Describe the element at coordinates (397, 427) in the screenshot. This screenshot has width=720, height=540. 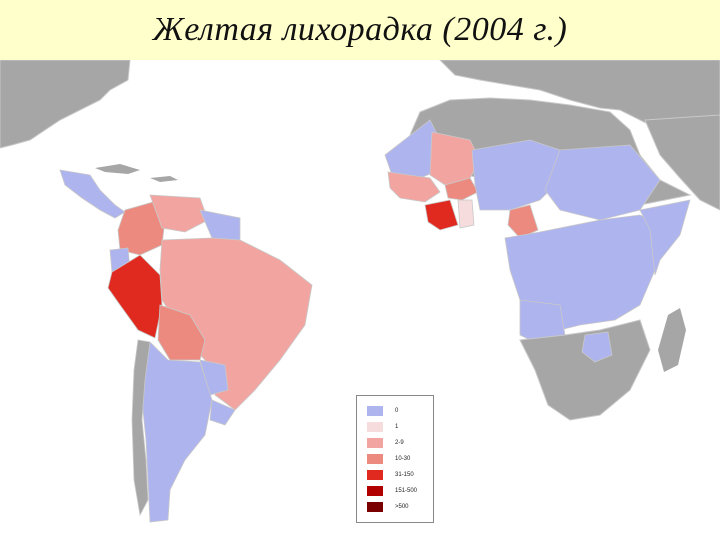
I see `legend-label: 1` at that location.